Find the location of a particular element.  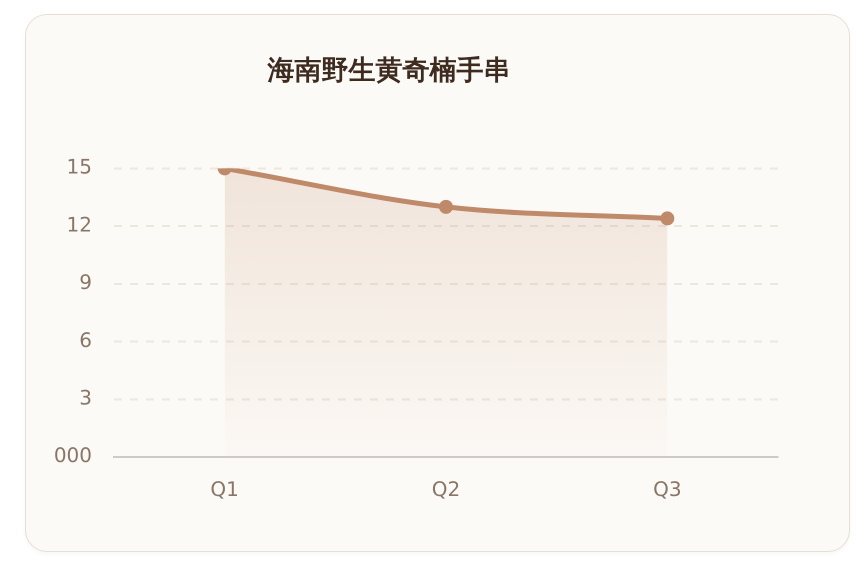

x-tick-label: Q3 is located at coordinates (667, 489).